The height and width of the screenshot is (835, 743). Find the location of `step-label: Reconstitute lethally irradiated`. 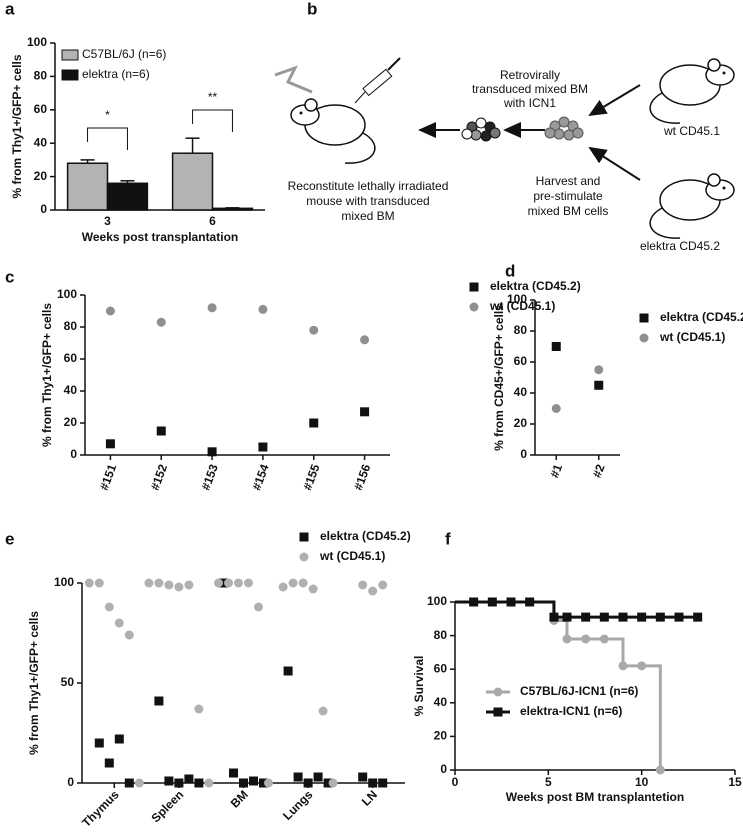

step-label: Reconstitute lethally irradiated is located at coordinates (368, 186).